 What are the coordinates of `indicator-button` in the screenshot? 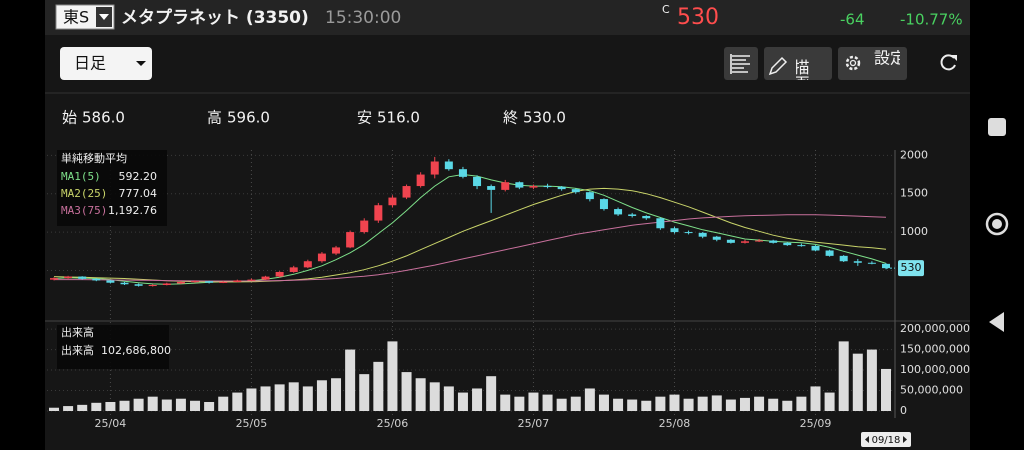 It's located at (741, 63).